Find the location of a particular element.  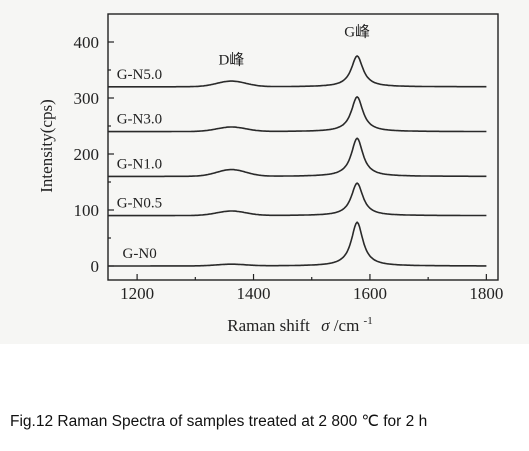

y-tick-label: 0 is located at coordinates (95, 266).